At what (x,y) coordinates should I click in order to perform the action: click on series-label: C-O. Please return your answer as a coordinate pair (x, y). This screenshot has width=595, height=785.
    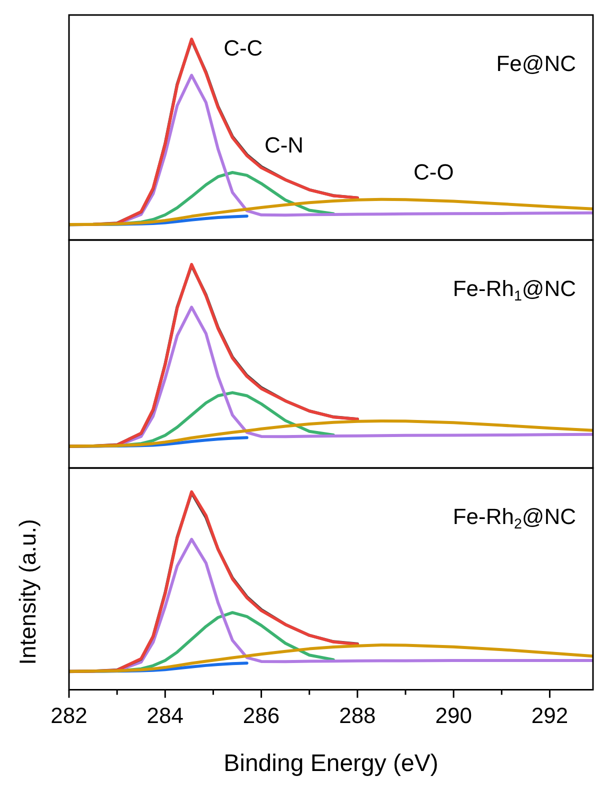
    Looking at the image, I should click on (433, 171).